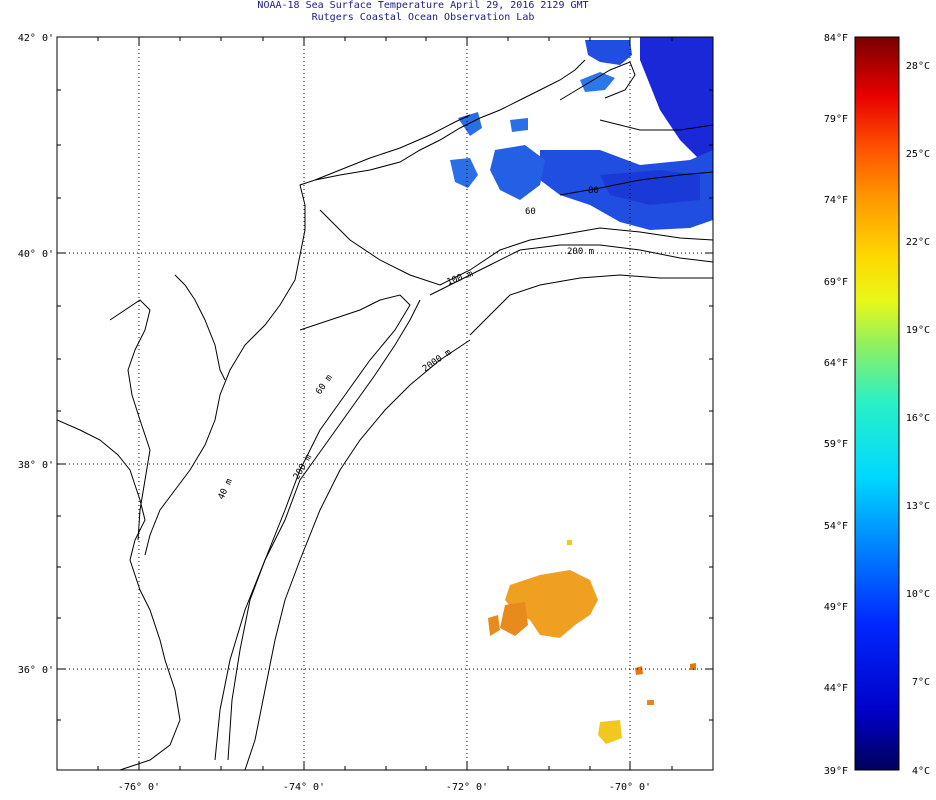 Image resolution: width=936 pixels, height=800 pixels. Describe the element at coordinates (836, 771) in the screenshot. I see `colorbar-f-label: 39°F` at that location.